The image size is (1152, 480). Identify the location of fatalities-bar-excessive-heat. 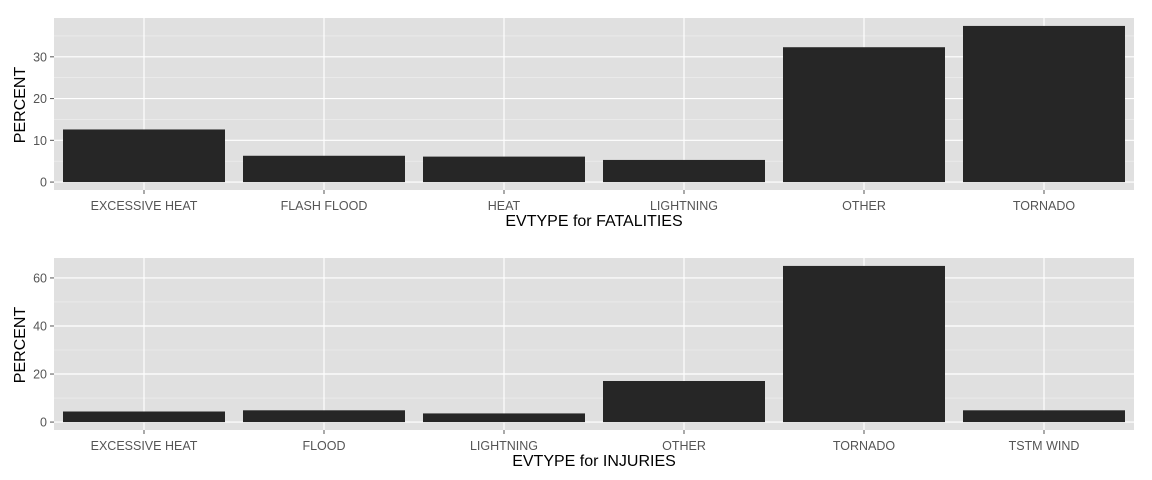
(144, 156).